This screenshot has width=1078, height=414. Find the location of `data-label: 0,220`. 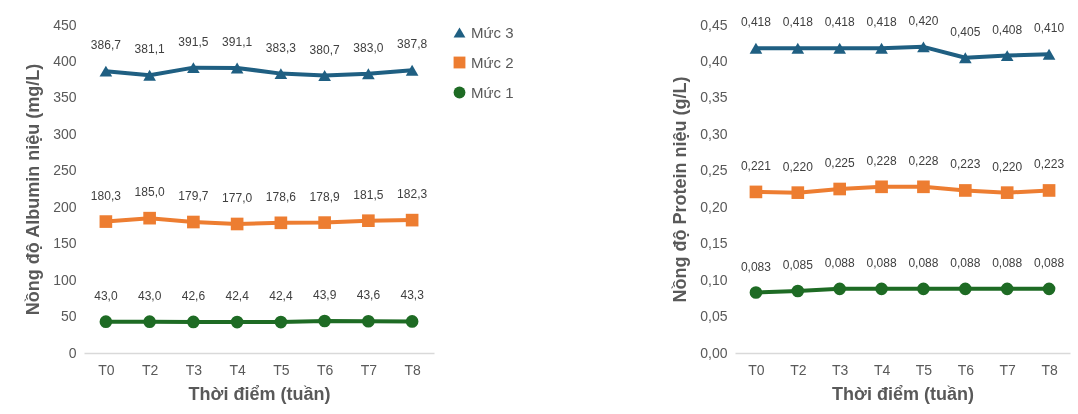

data-label: 0,220 is located at coordinates (1007, 166).